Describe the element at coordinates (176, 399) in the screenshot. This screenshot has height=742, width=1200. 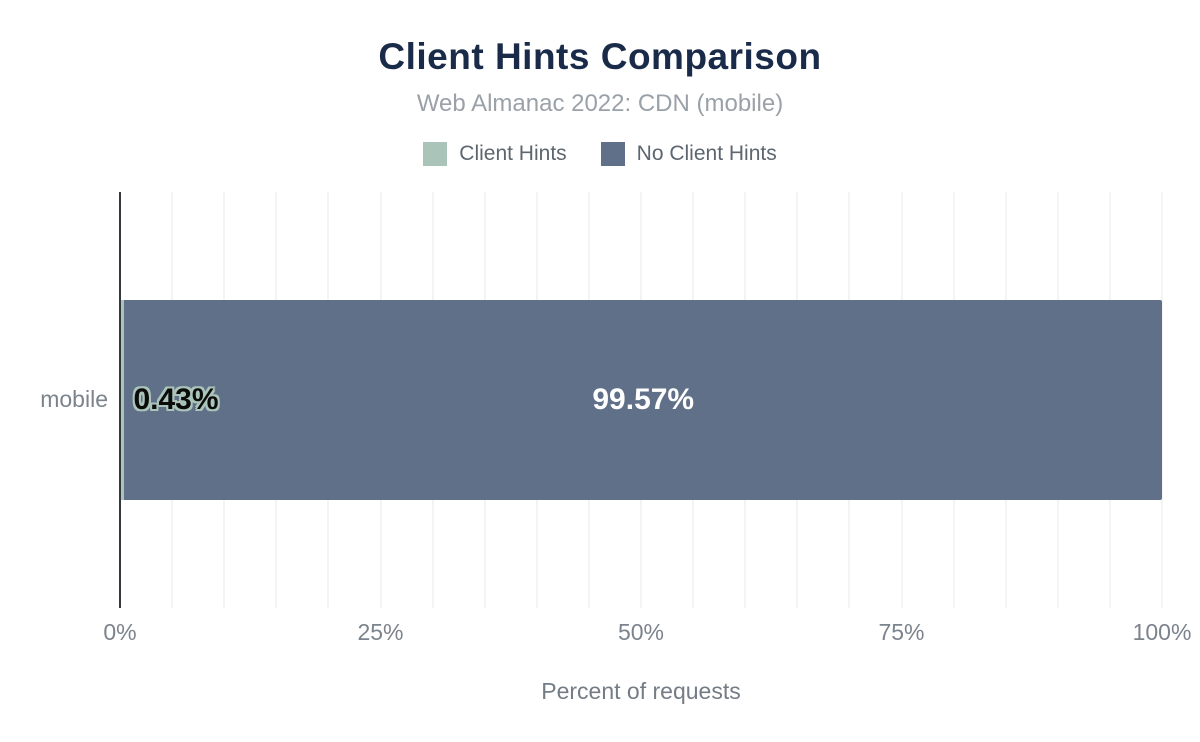
I see `bar-value-label-client-hints: 0.43%` at that location.